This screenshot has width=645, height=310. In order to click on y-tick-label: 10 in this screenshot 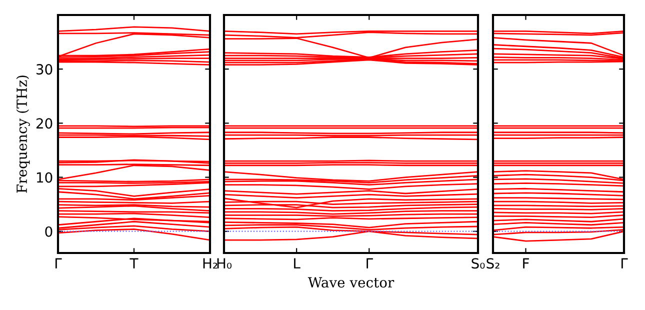, I will do `click(44, 177)`.